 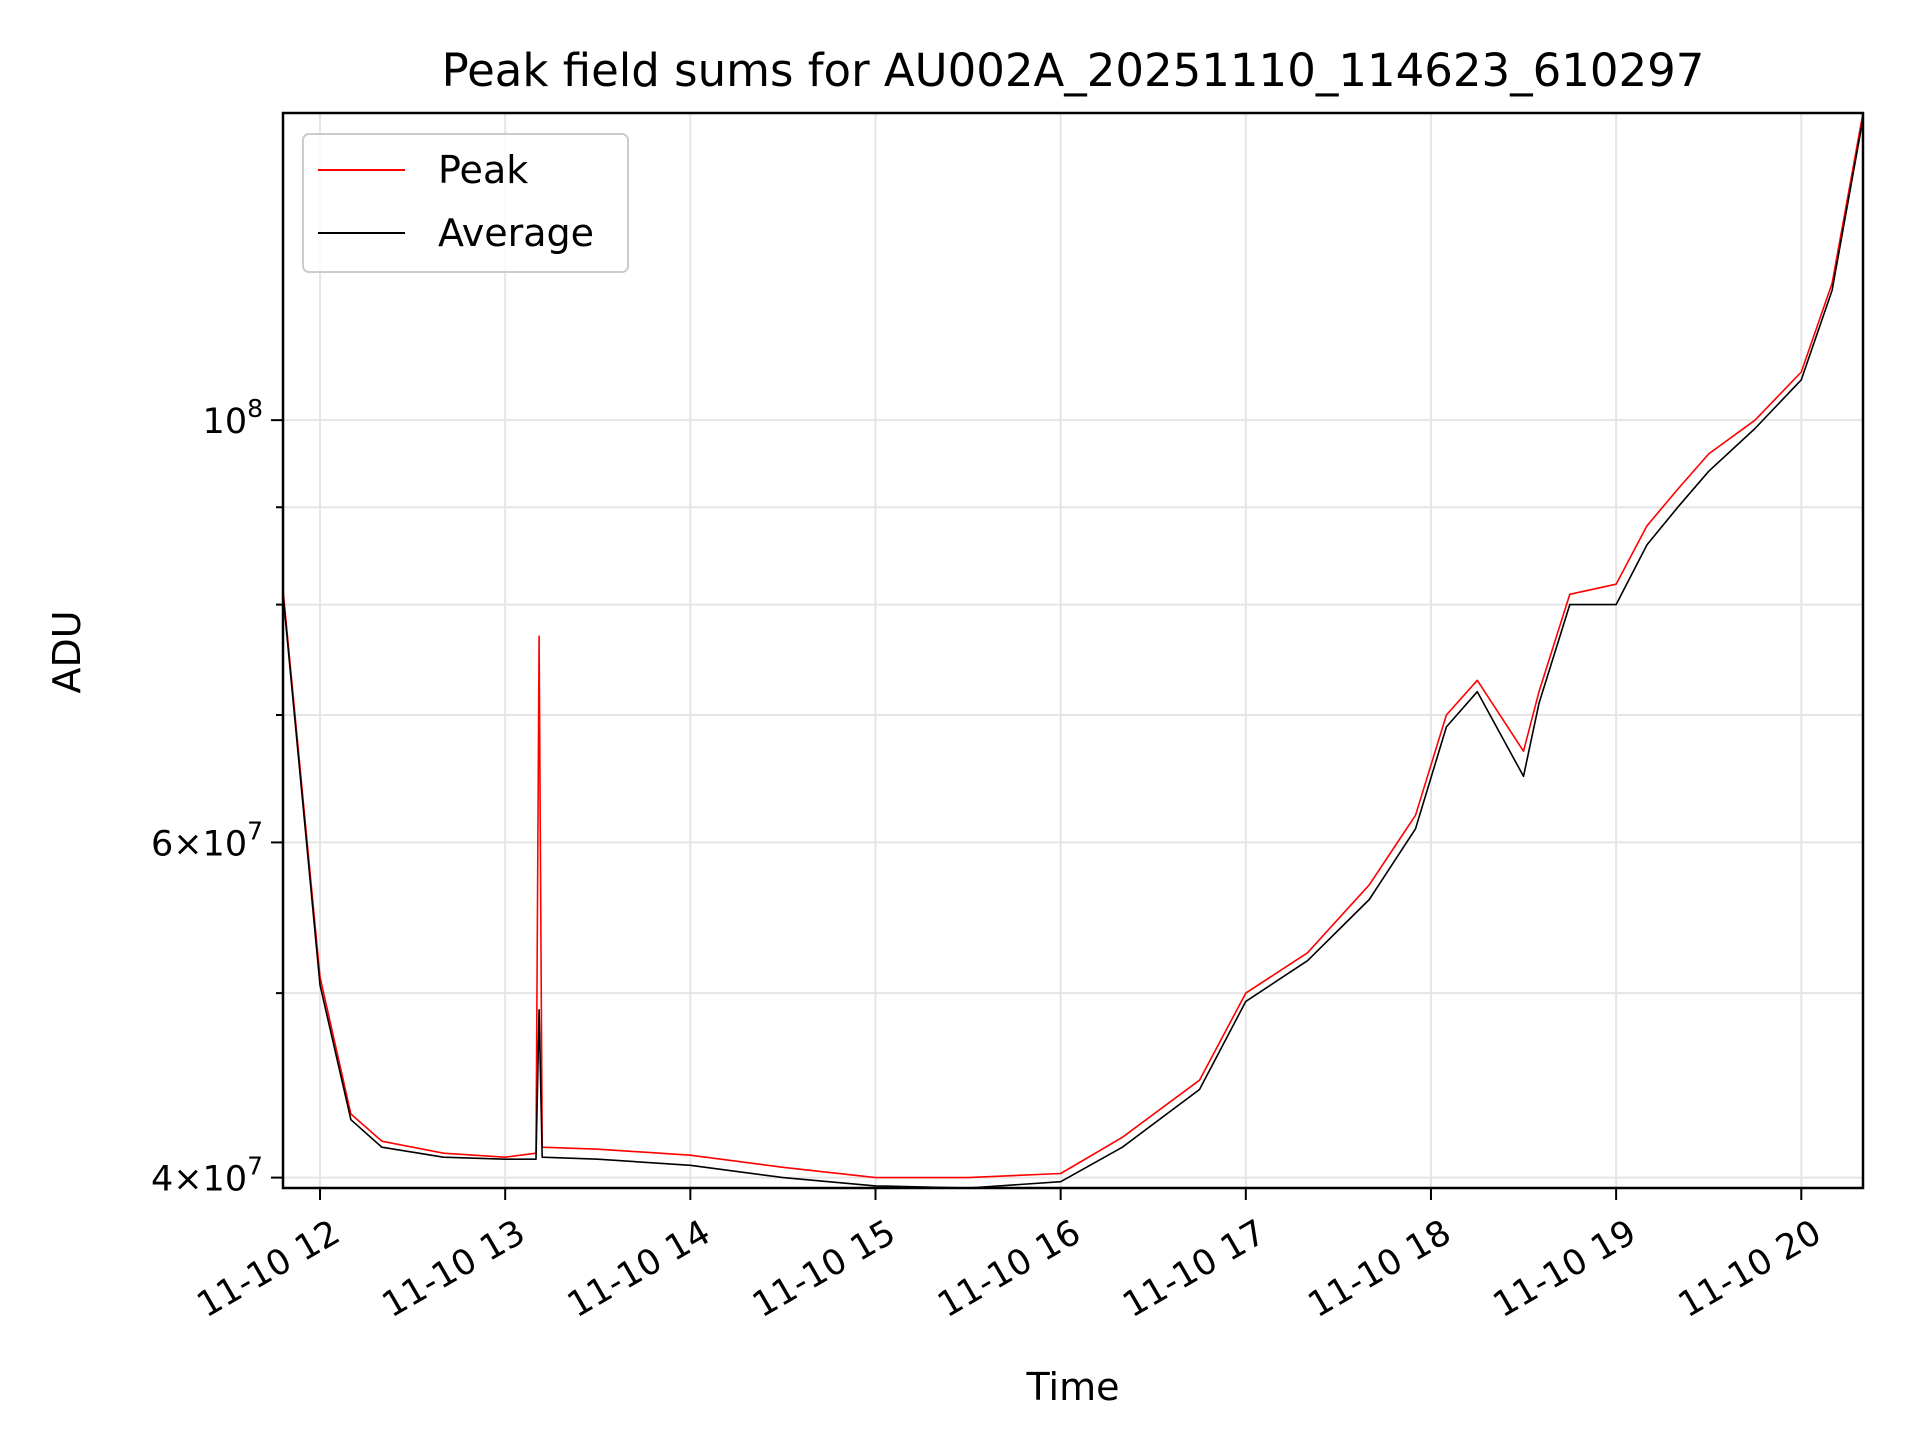 I want to click on x-axis-label: Time, so click(x=1073, y=1387).